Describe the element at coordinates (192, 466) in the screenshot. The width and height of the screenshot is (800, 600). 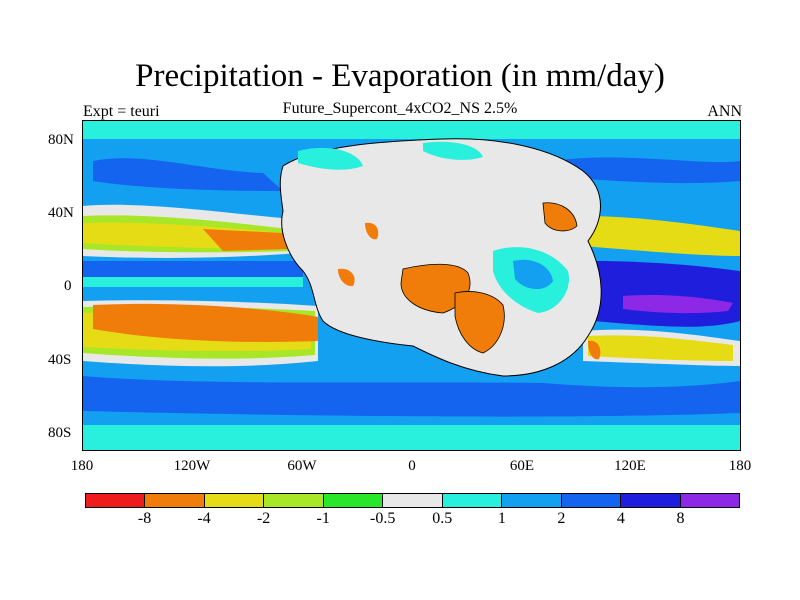
I see `lon-tick-label: 120W` at that location.